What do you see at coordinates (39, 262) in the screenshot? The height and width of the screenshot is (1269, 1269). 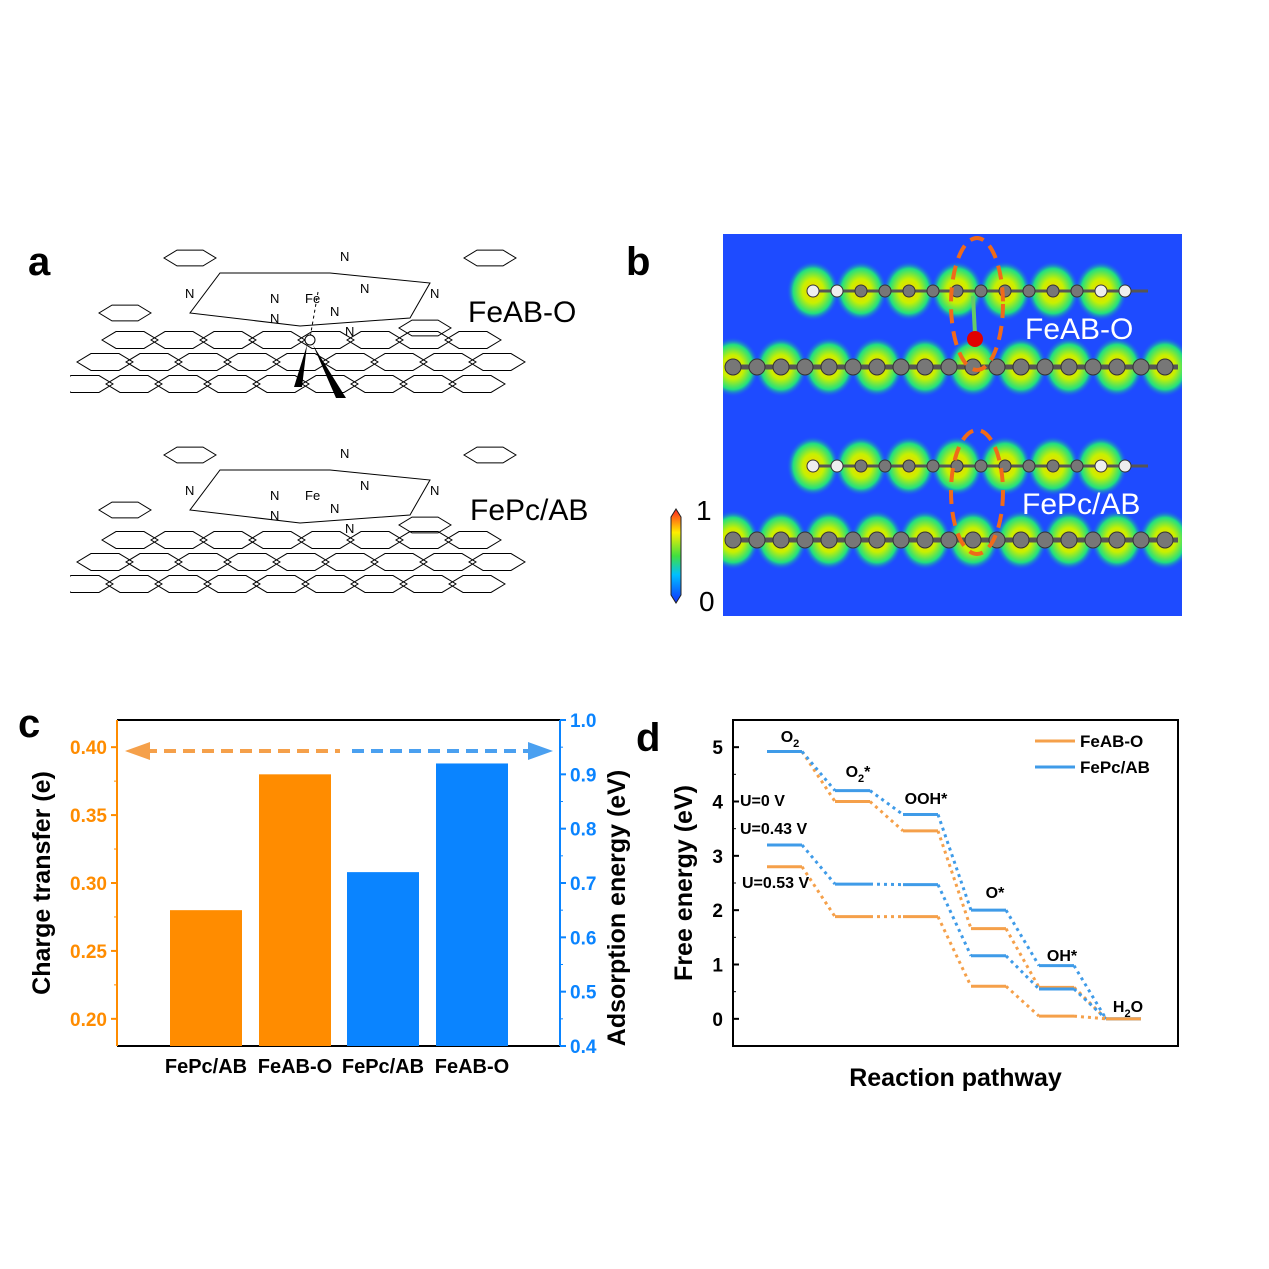 I see `panel-letter-a: a` at bounding box center [39, 262].